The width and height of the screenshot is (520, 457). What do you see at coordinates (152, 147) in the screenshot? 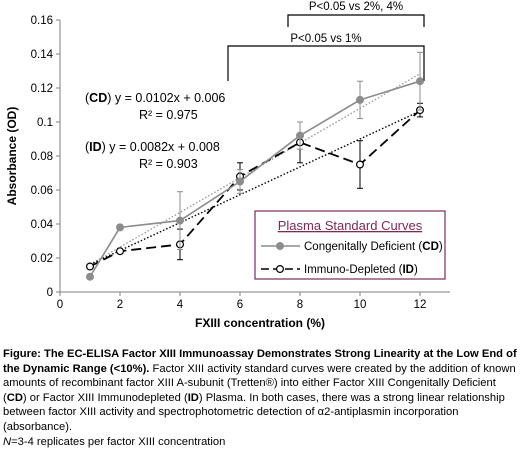
I see `equation-1: (ID) y = 0.0082x + 0.008` at bounding box center [152, 147].